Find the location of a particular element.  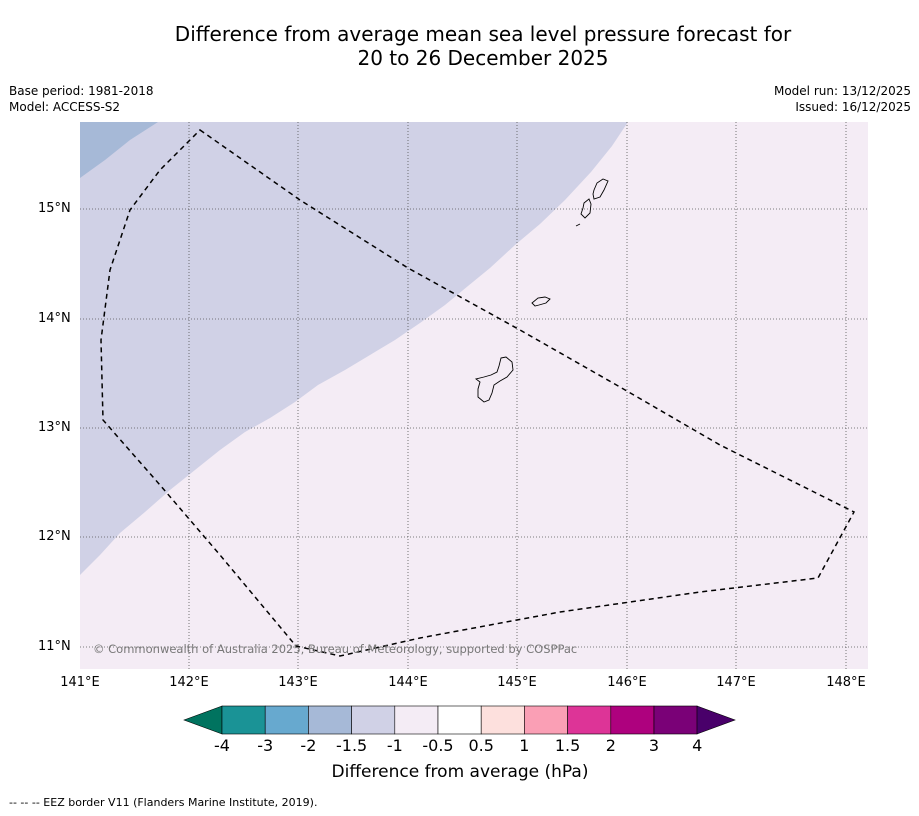

colorbar-title: Difference from average (hPa) is located at coordinates (460, 772).